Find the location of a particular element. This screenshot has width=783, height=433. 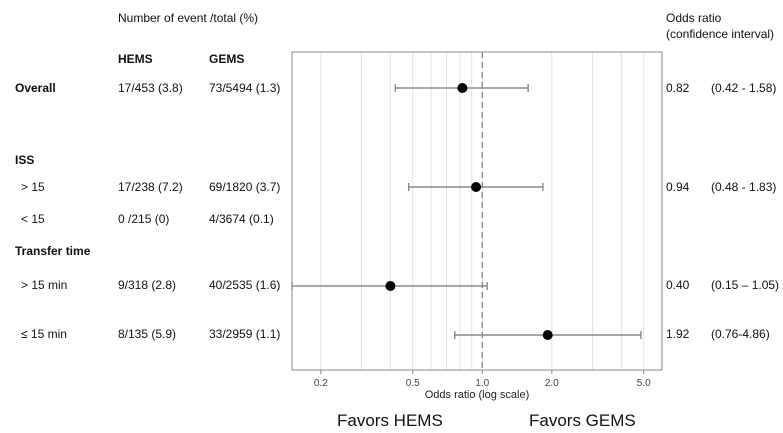

x-axis-label: Odds ratio (log scale) is located at coordinates (477, 395).